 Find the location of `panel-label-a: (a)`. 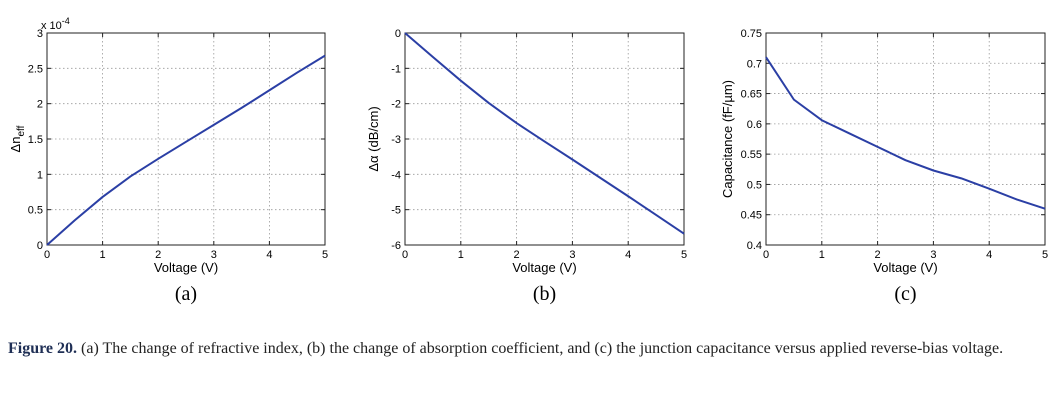

panel-label-a: (a) is located at coordinates (186, 294).